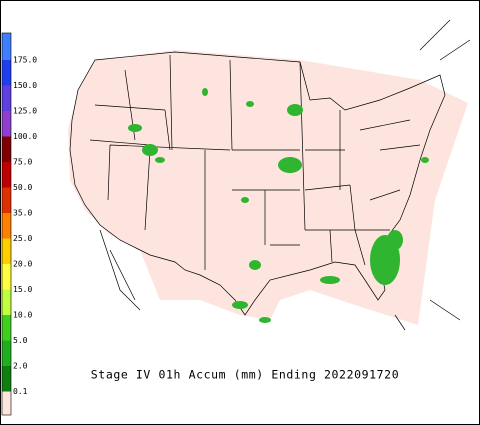 The image size is (480, 425). I want to click on legend-label: 150.0, so click(25, 85).